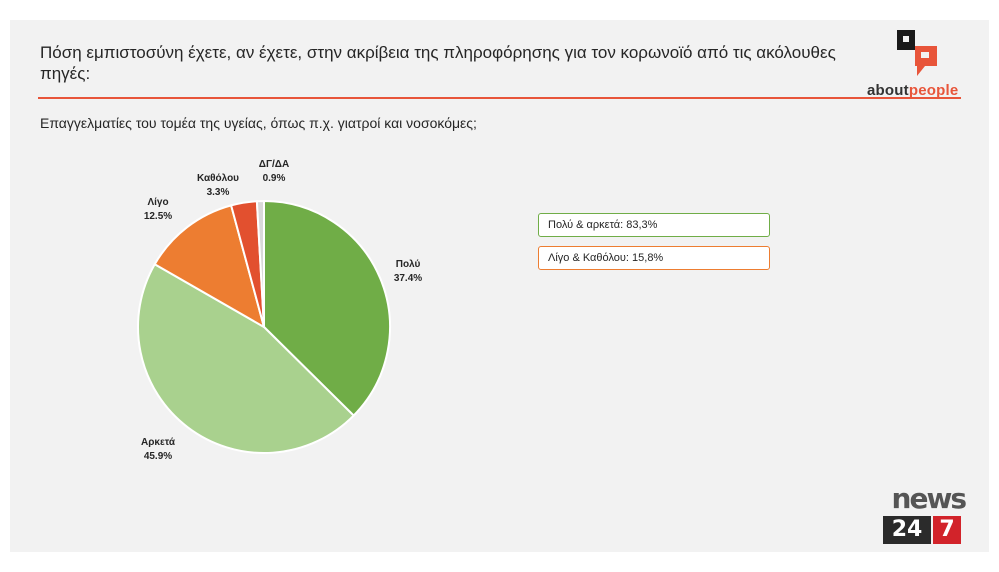  I want to click on news-7-badge: 7, so click(947, 530).